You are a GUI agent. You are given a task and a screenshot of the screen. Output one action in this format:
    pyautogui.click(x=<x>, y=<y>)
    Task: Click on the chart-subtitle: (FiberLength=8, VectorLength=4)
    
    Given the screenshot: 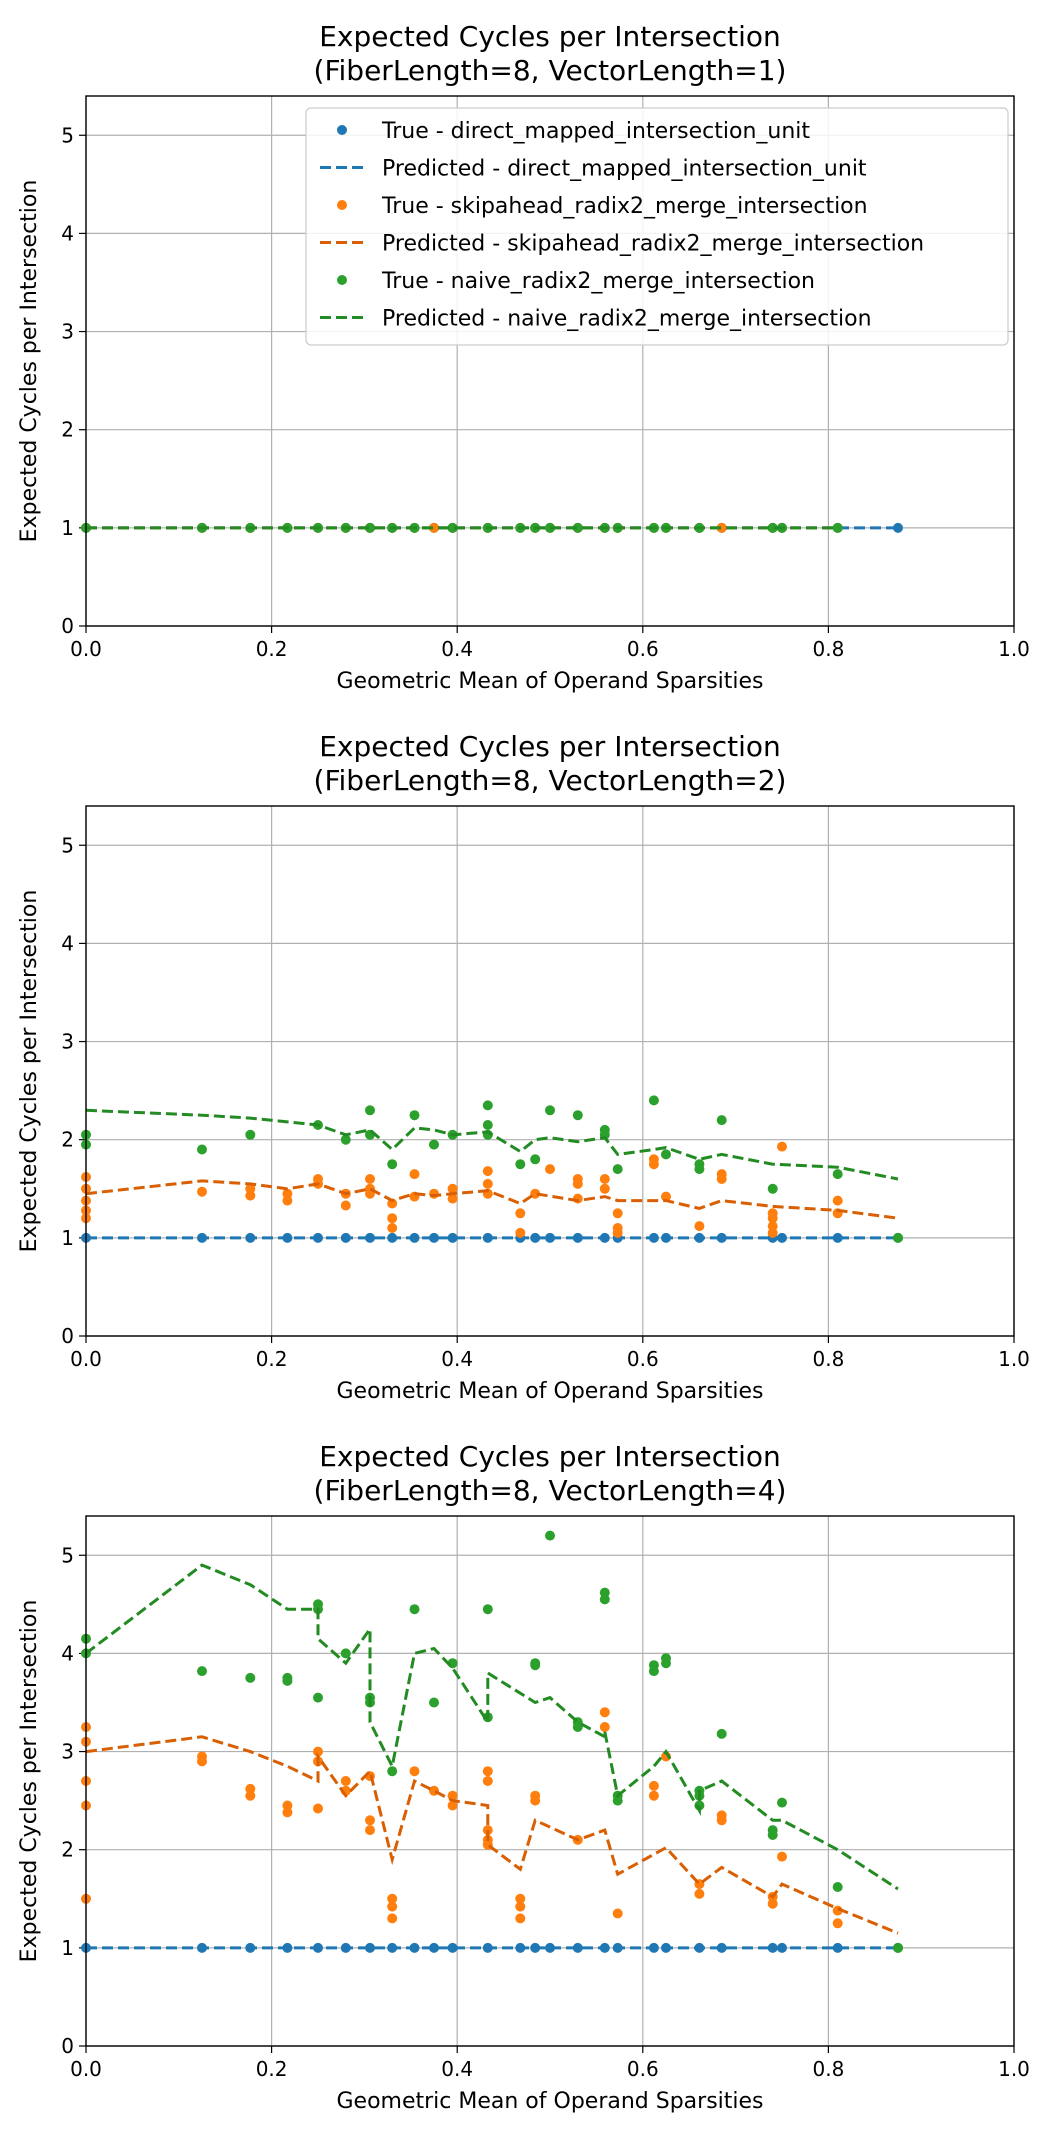 What is the action you would take?
    pyautogui.click(x=550, y=1490)
    